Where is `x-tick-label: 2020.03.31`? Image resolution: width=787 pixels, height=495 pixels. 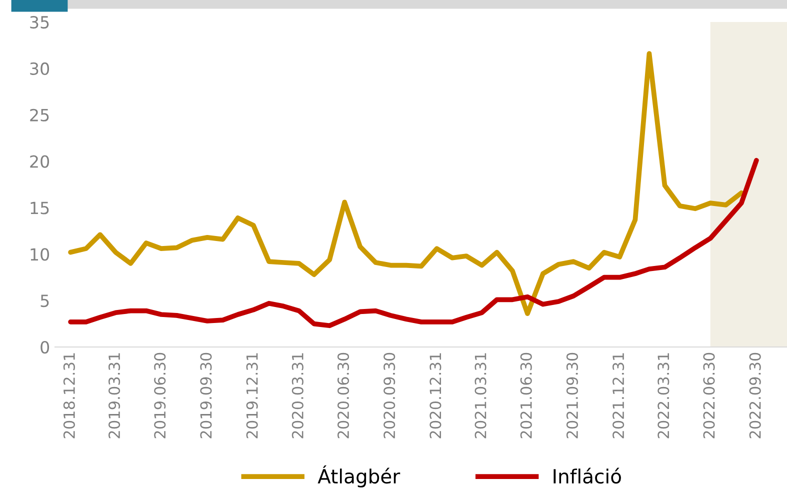 x-tick-label: 2020.03.31 is located at coordinates (298, 395).